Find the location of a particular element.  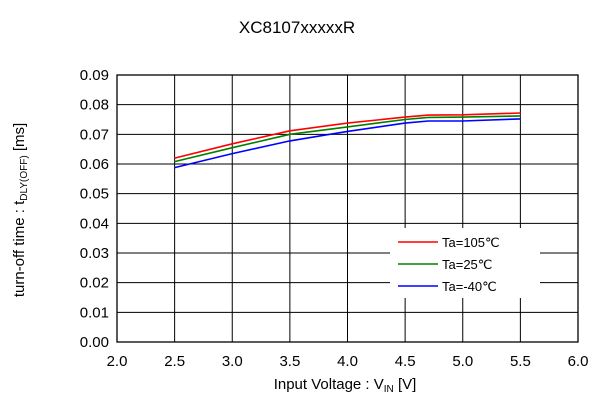

x-axis-tick-labels: 2.0 2.5 3.0 3.5 4.0 4.5 5.0 5.5 6.0 is located at coordinates (348, 361).